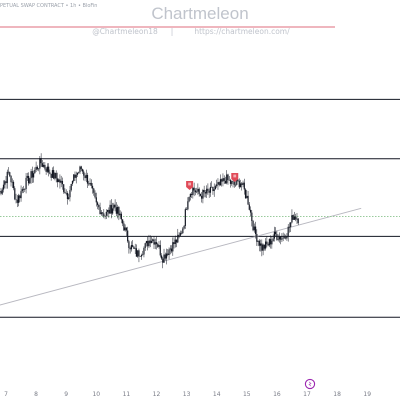 The width and height of the screenshot is (400, 400). What do you see at coordinates (310, 384) in the screenshot?
I see `replay-icon` at bounding box center [310, 384].